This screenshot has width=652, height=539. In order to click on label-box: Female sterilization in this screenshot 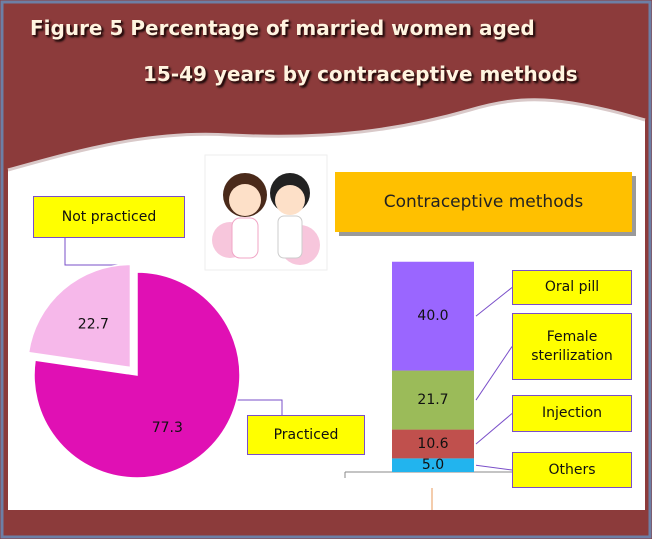, I will do `click(572, 346)`.